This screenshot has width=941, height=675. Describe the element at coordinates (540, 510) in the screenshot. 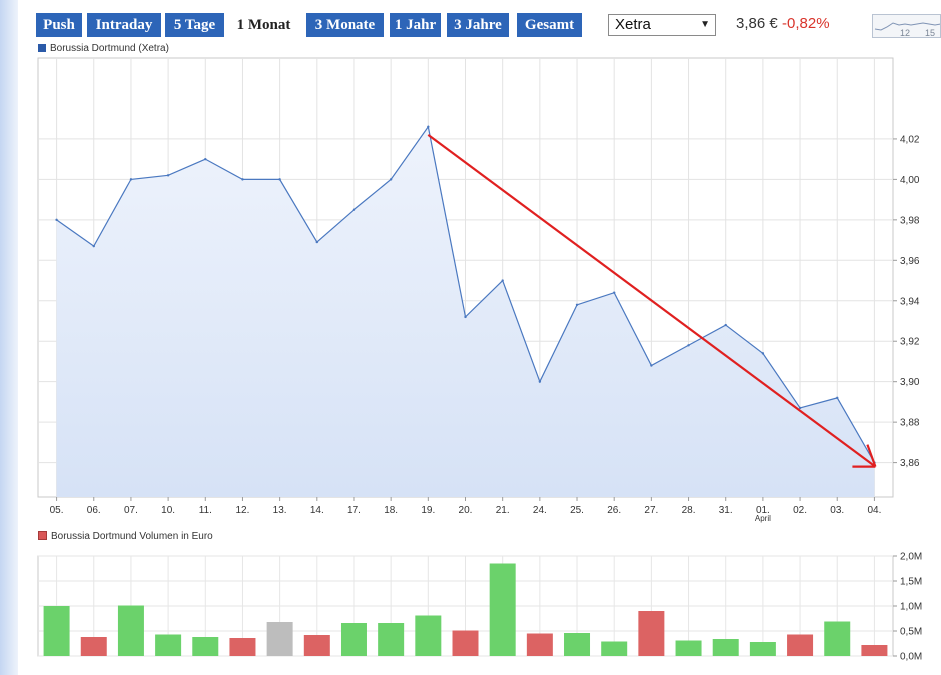

I see `price-x-tick-label: 24.` at that location.